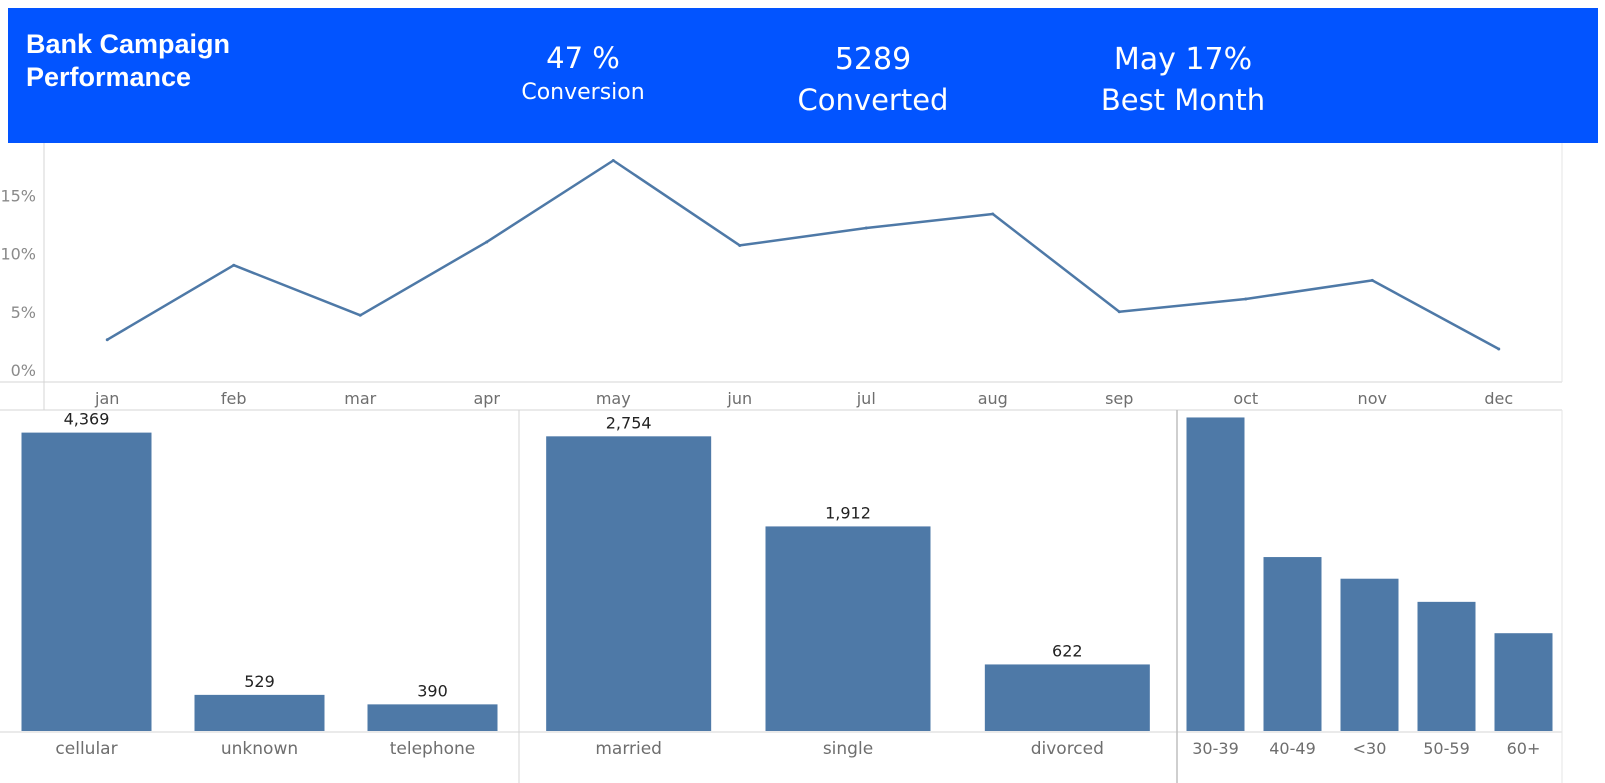  I want to click on bar-category-label: cellular, so click(86, 749).